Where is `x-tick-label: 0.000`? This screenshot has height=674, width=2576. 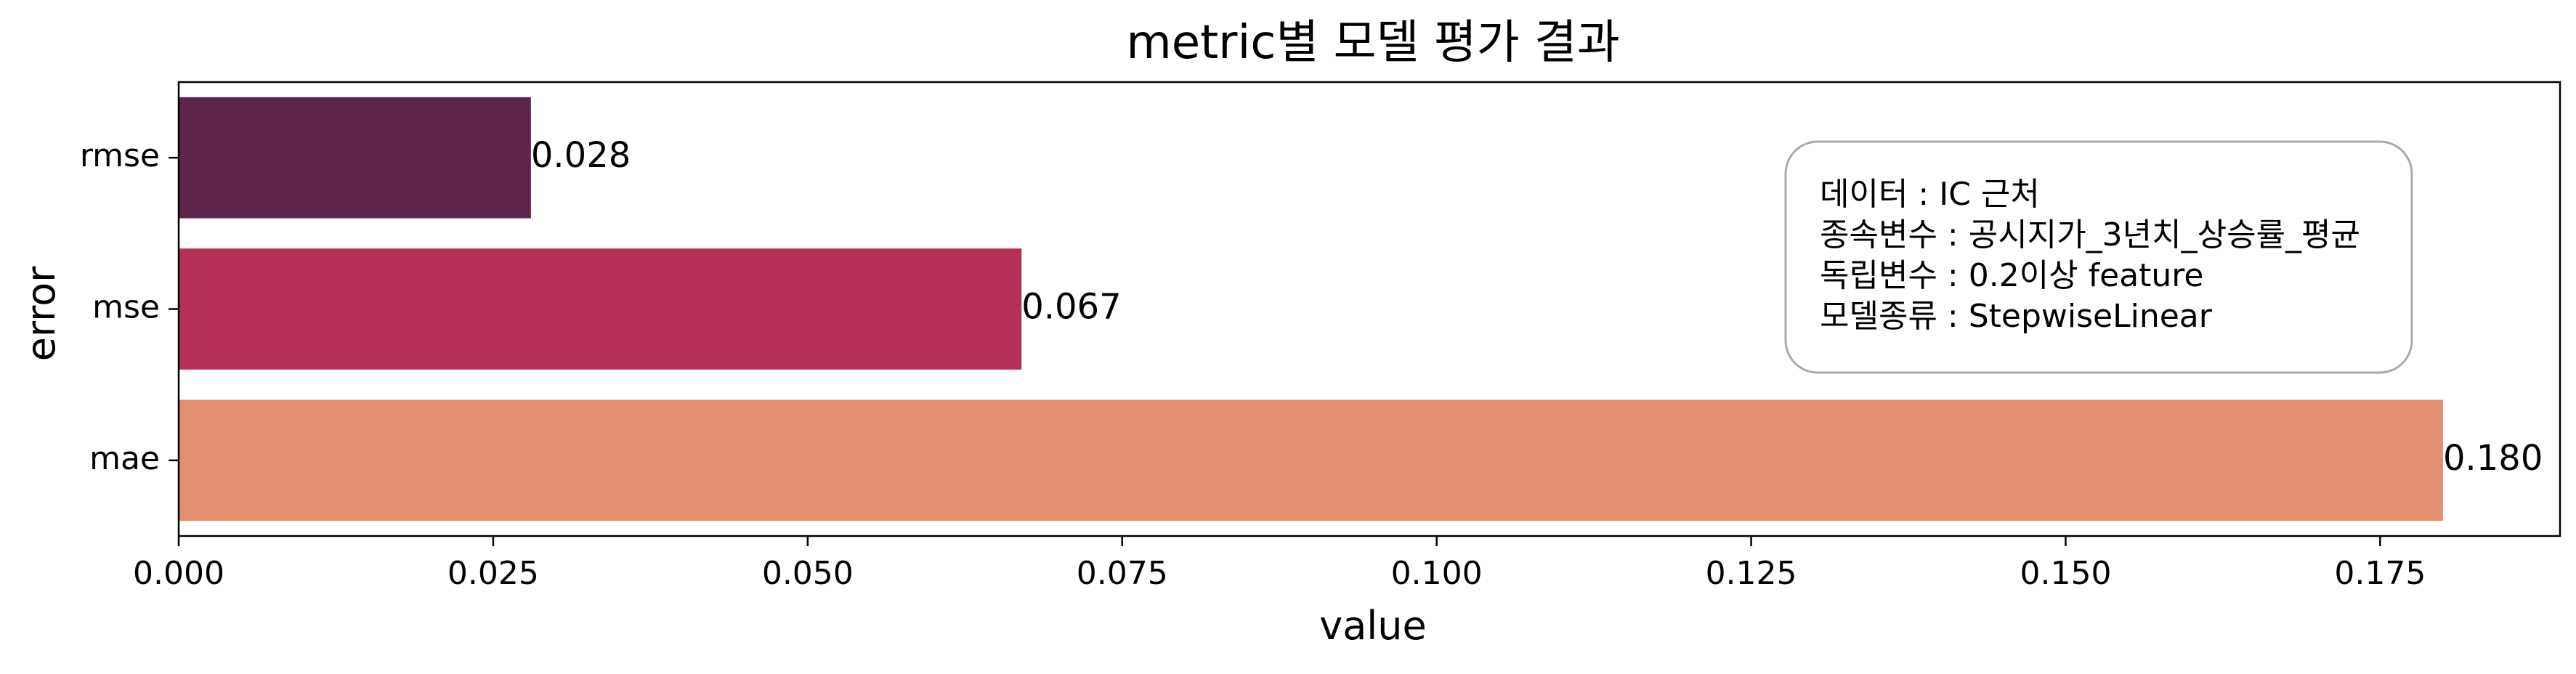
x-tick-label: 0.000 is located at coordinates (178, 573).